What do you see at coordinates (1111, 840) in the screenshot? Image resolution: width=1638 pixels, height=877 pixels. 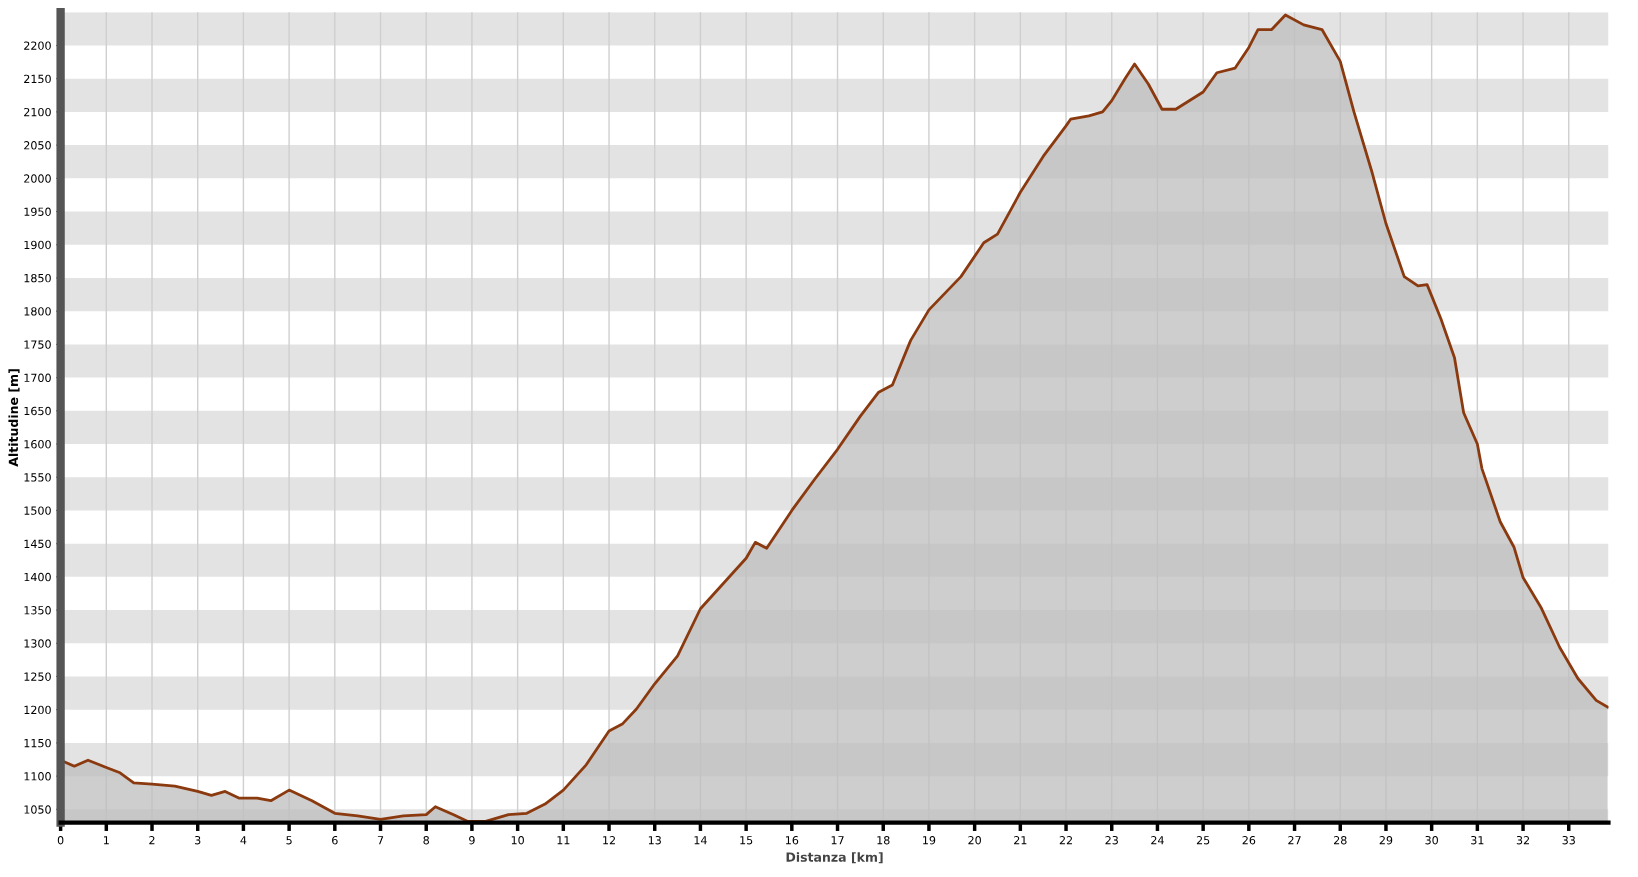 I see `x-tick-label: 23` at bounding box center [1111, 840].